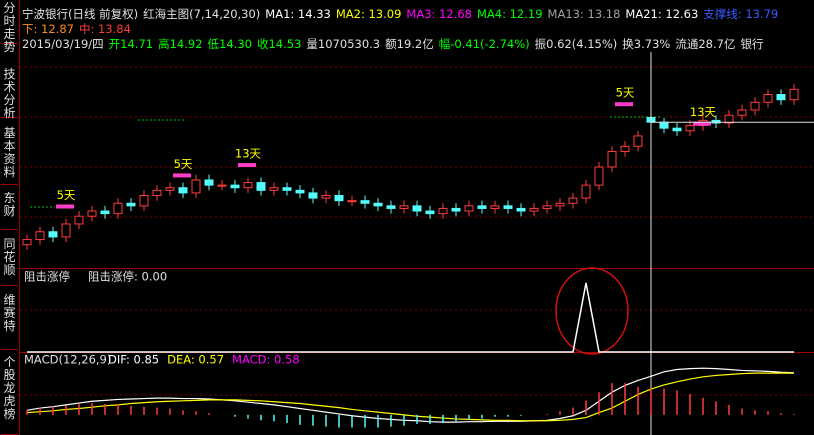  Describe the element at coordinates (279, 44) in the screenshot. I see `header-item: 收14.53` at that location.